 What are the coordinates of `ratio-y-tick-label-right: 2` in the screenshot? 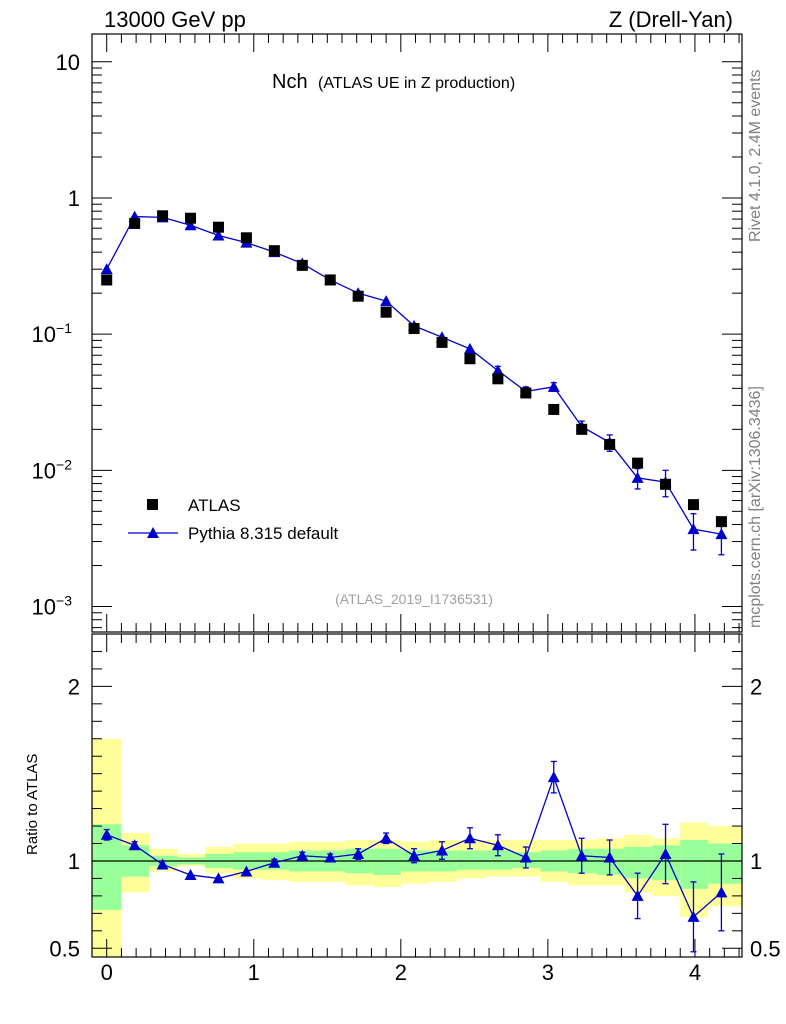 It's located at (756, 686).